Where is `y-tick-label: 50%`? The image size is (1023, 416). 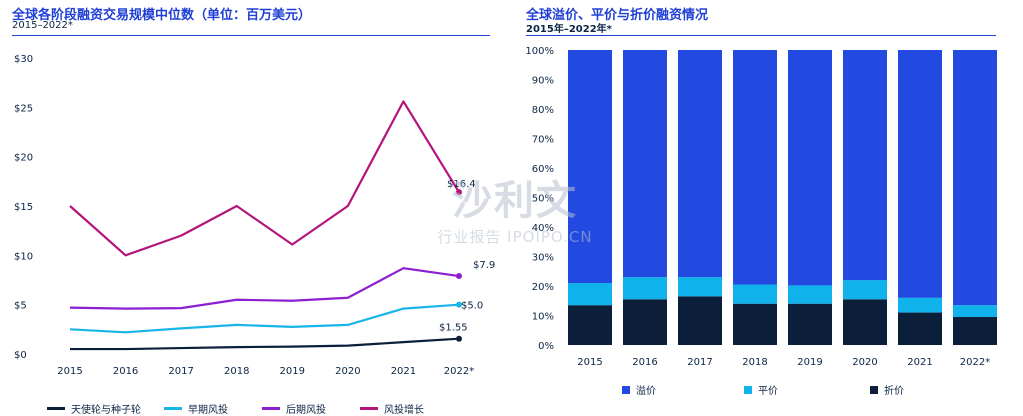 y-tick-label: 50% is located at coordinates (543, 199).